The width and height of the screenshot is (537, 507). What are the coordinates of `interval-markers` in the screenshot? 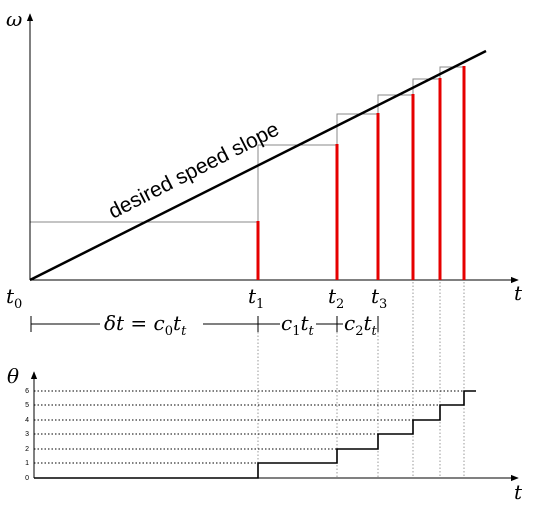 It's located at (204, 324).